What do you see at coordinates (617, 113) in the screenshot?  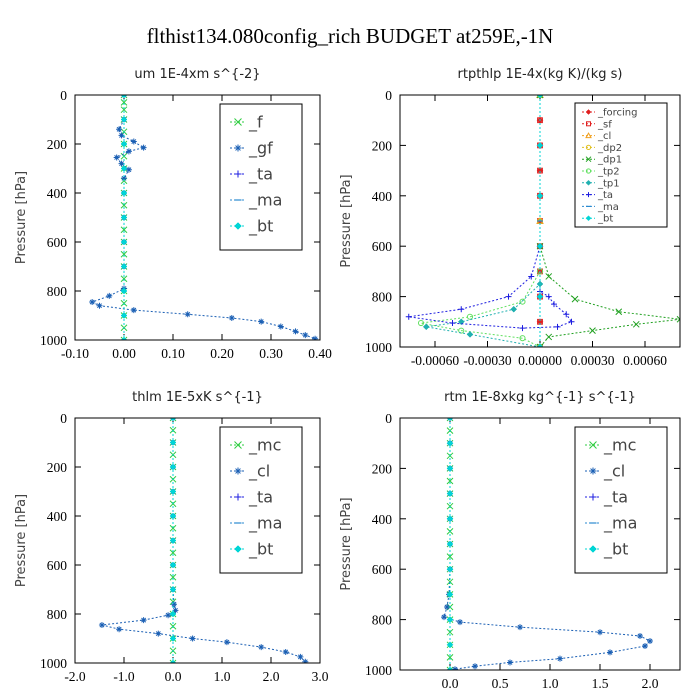 I see `legend-label: _forcing` at bounding box center [617, 113].